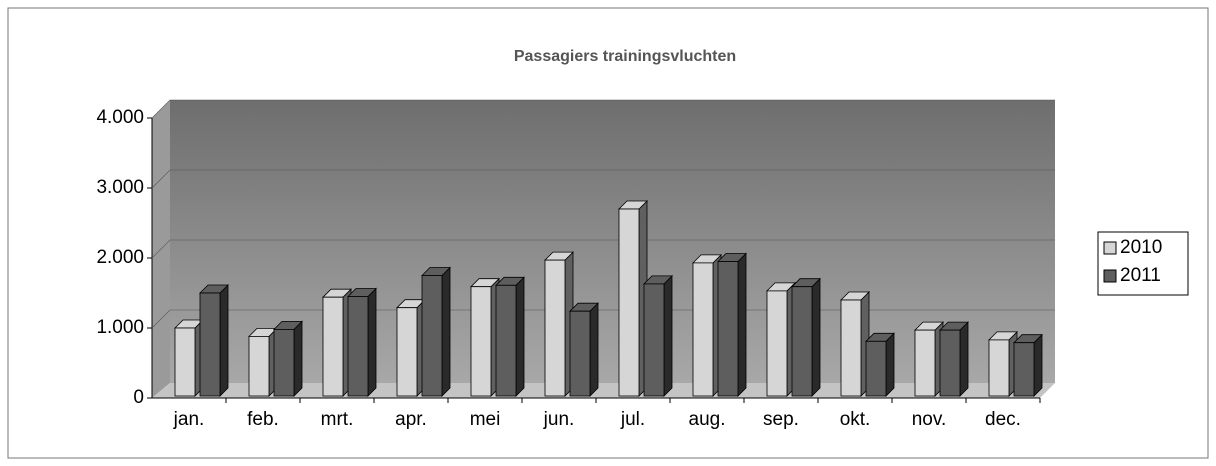 The height and width of the screenshot is (466, 1216). Describe the element at coordinates (337, 419) in the screenshot. I see `x-tick-label: mrt.` at that location.